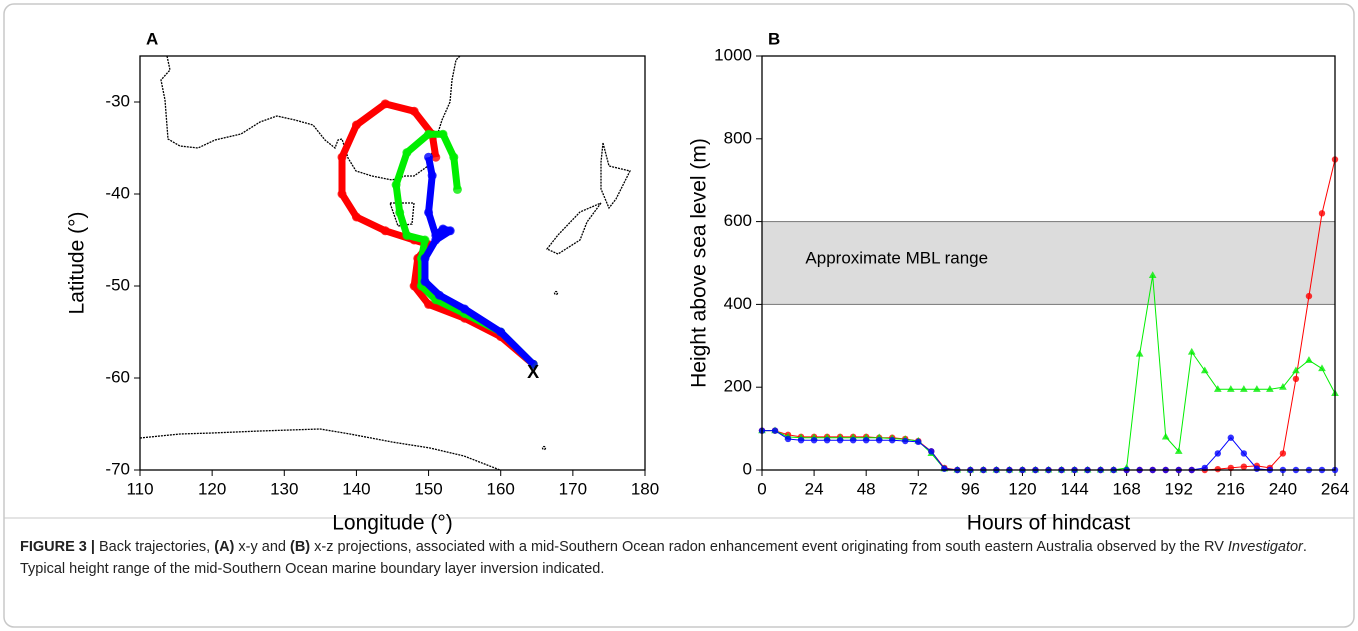 The width and height of the screenshot is (1358, 631). Describe the element at coordinates (774, 38) in the screenshot. I see `panel-label: B` at that location.